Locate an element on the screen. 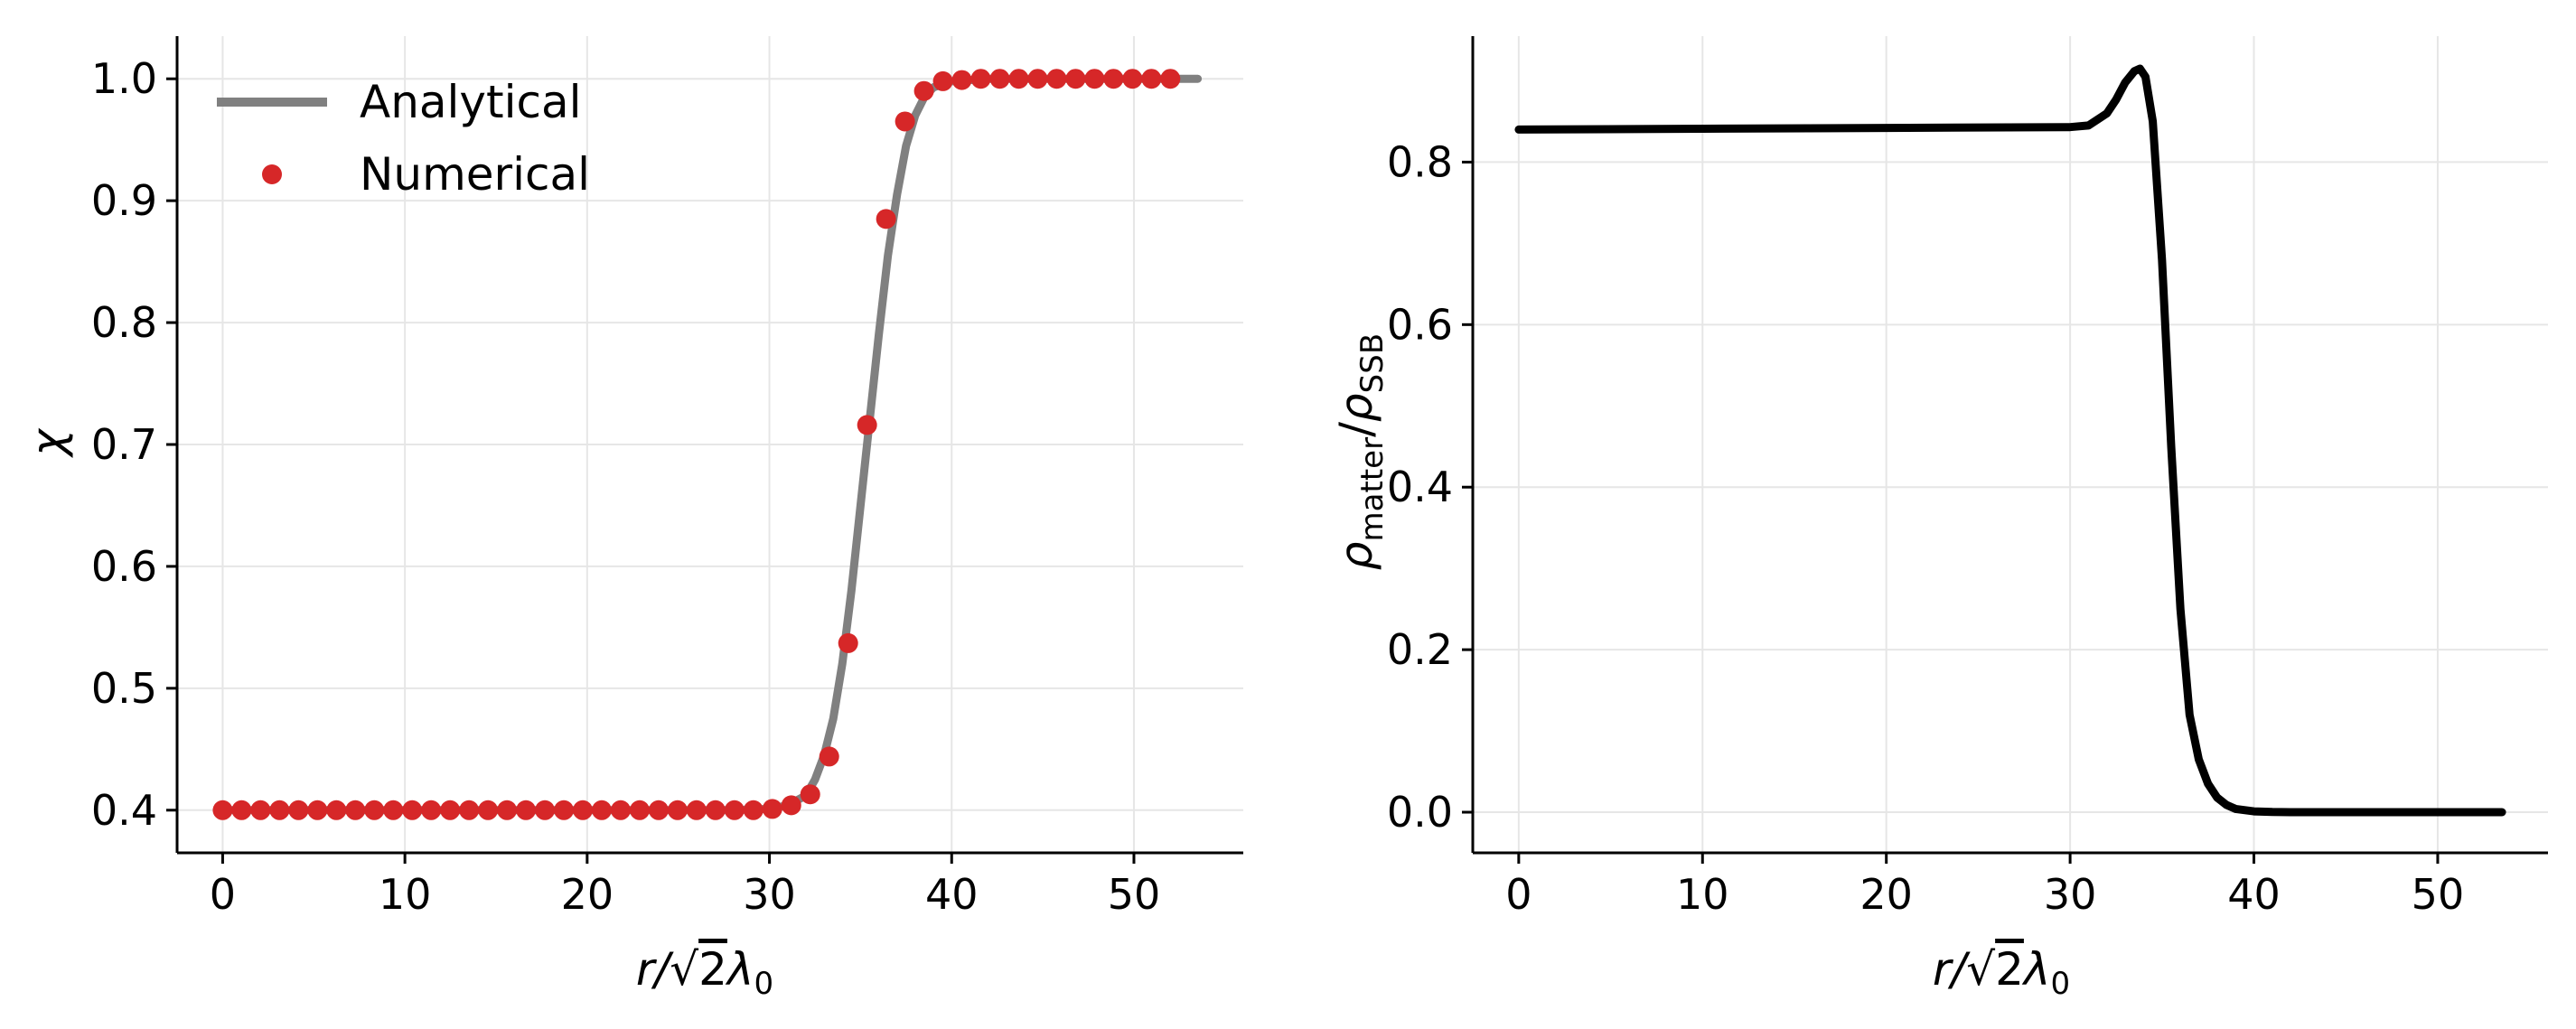  y-tick-label: 0.2 is located at coordinates (1420, 650).